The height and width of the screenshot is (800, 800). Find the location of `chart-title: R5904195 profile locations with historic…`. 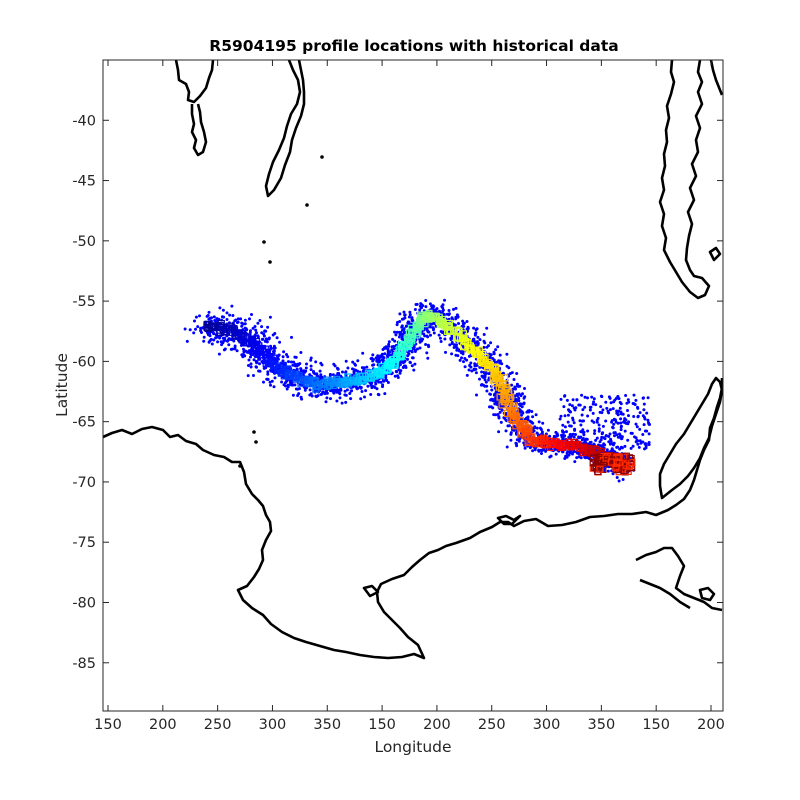

chart-title: R5904195 profile locations with historic… is located at coordinates (413, 46).